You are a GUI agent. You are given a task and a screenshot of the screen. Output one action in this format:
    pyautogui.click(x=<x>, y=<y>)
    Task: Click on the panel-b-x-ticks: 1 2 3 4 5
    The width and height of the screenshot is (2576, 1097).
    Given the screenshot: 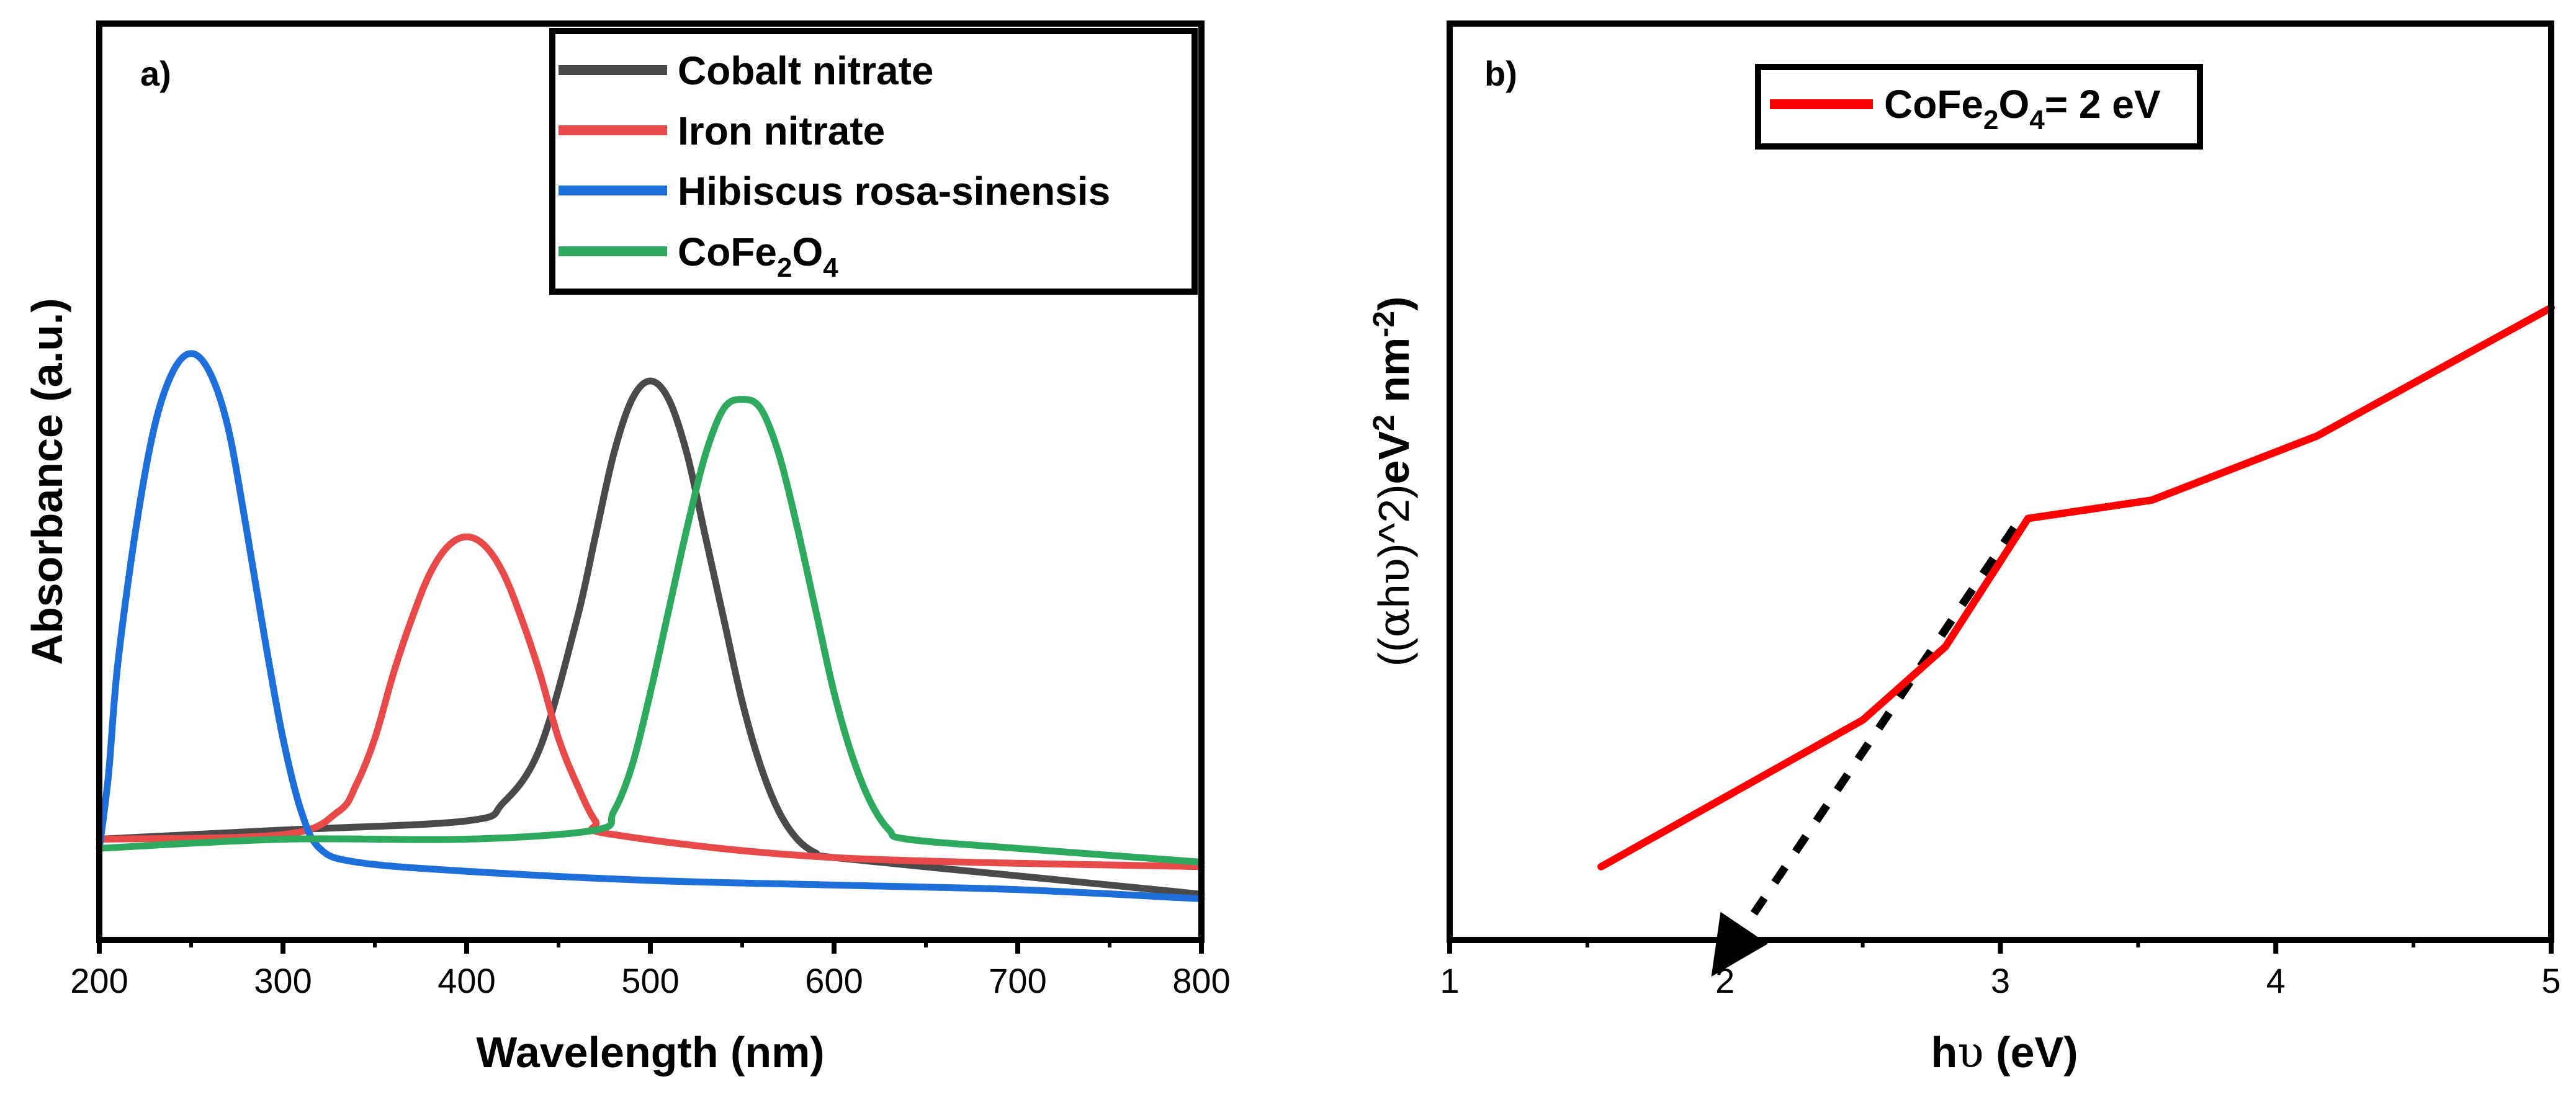 What is the action you would take?
    pyautogui.click(x=2000, y=970)
    